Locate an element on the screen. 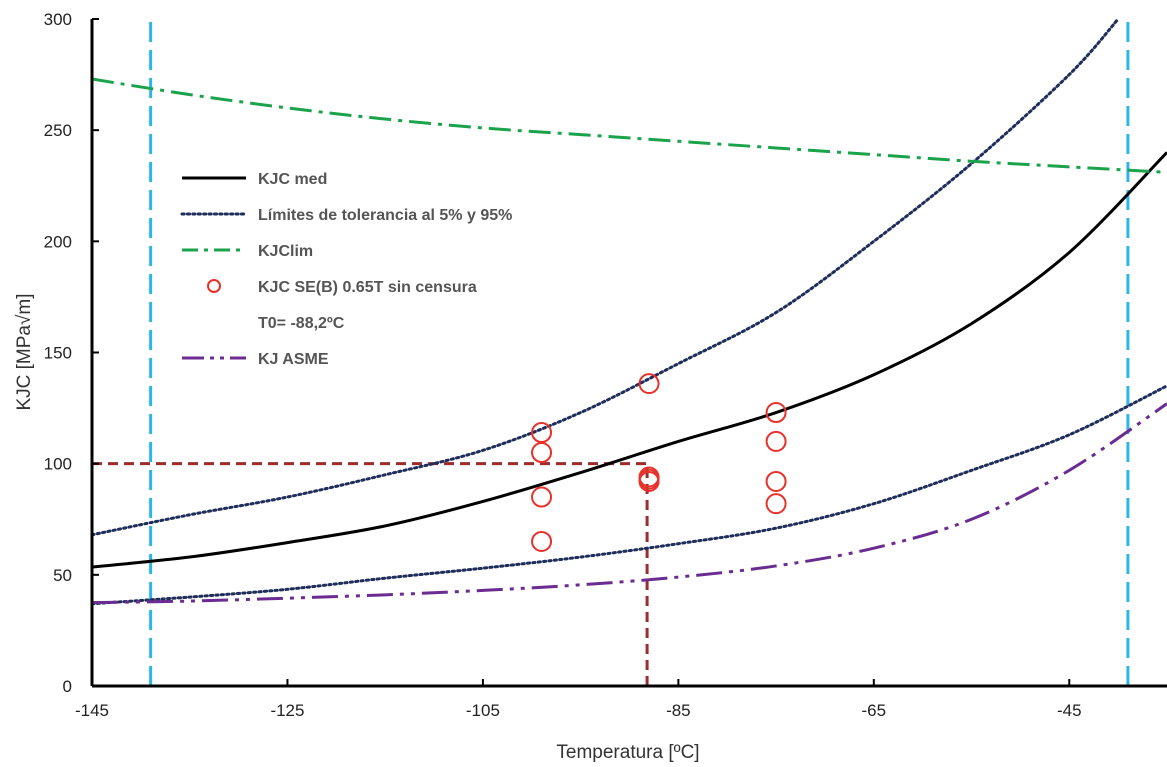 Image resolution: width=1167 pixels, height=767 pixels. y-tick-label-2: 50 is located at coordinates (62, 575).